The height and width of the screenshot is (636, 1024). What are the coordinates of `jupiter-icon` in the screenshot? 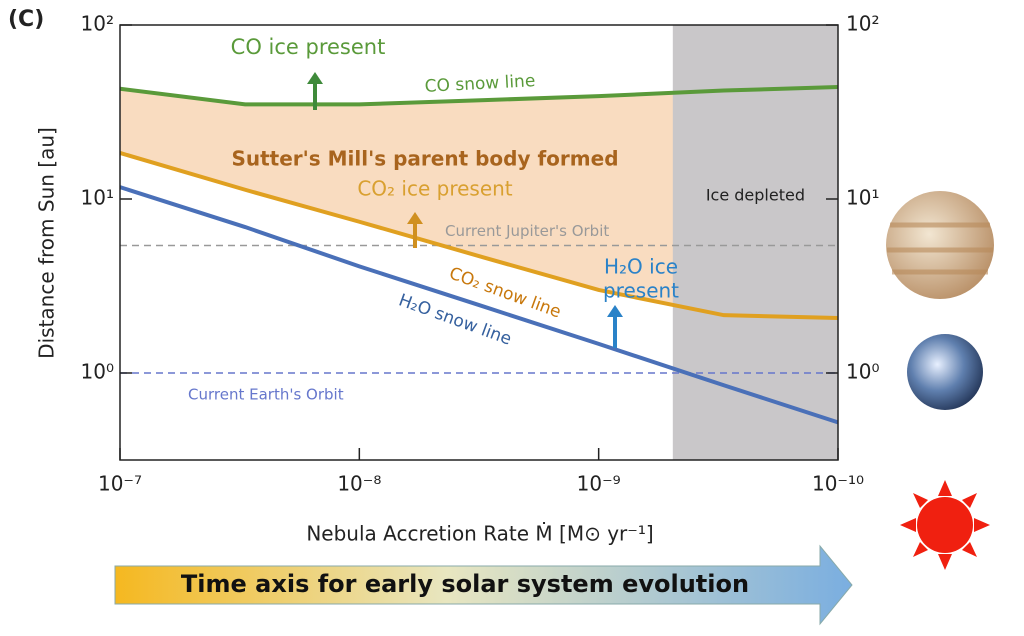 It's located at (940, 245).